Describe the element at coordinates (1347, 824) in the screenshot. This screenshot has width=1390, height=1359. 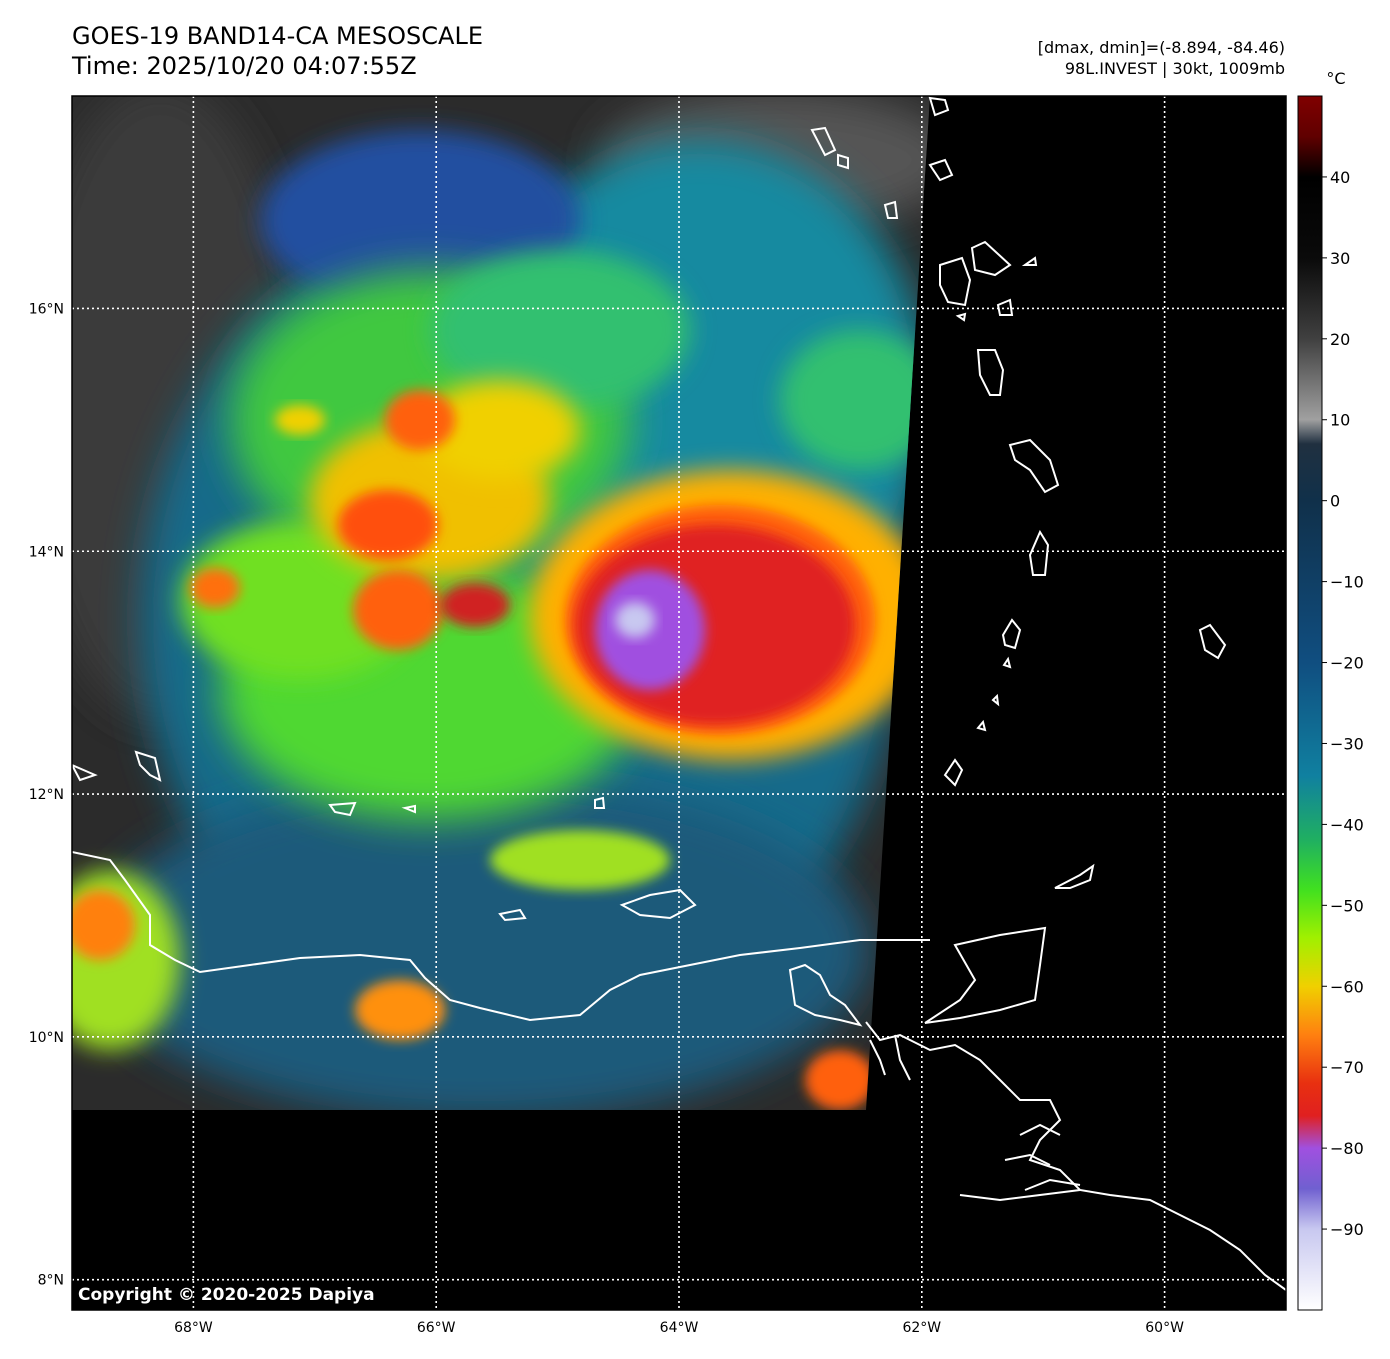
I see `colorbar-tick-label: −40` at that location.